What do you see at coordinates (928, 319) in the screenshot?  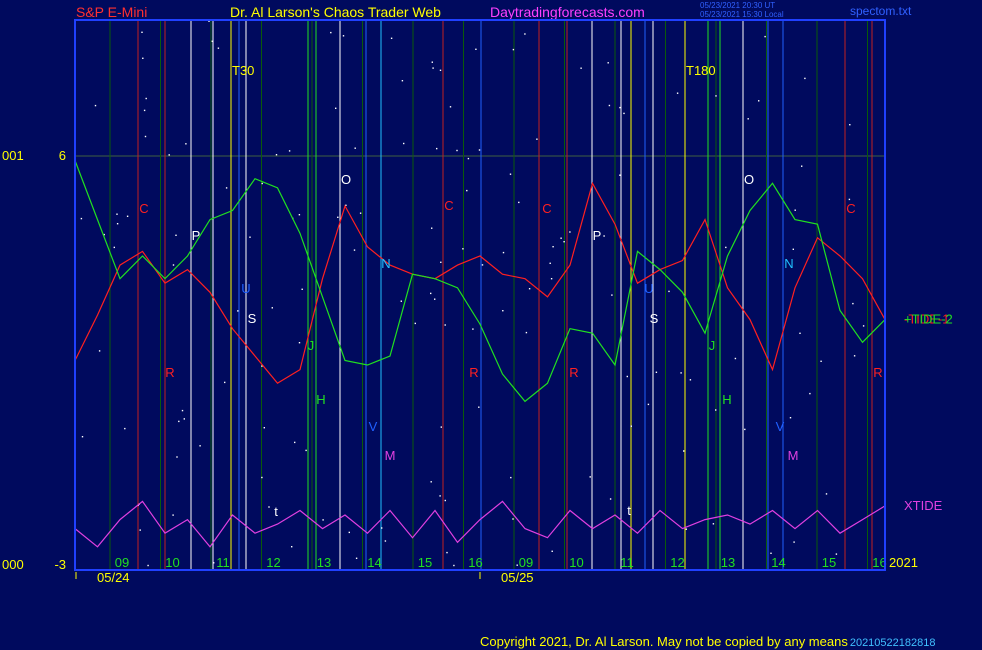 I see `series-name-label: +TIDE-2` at bounding box center [928, 319].